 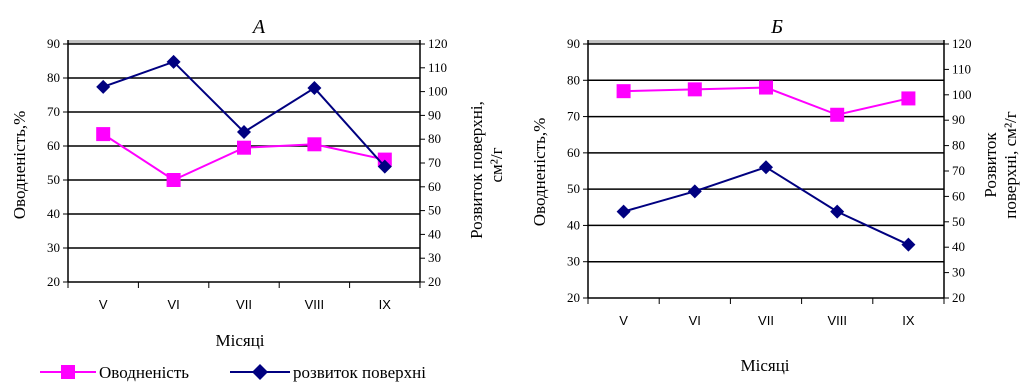 What do you see at coordinates (434, 233) in the screenshot?
I see `chart-a-right-tick-label: 40` at bounding box center [434, 233].